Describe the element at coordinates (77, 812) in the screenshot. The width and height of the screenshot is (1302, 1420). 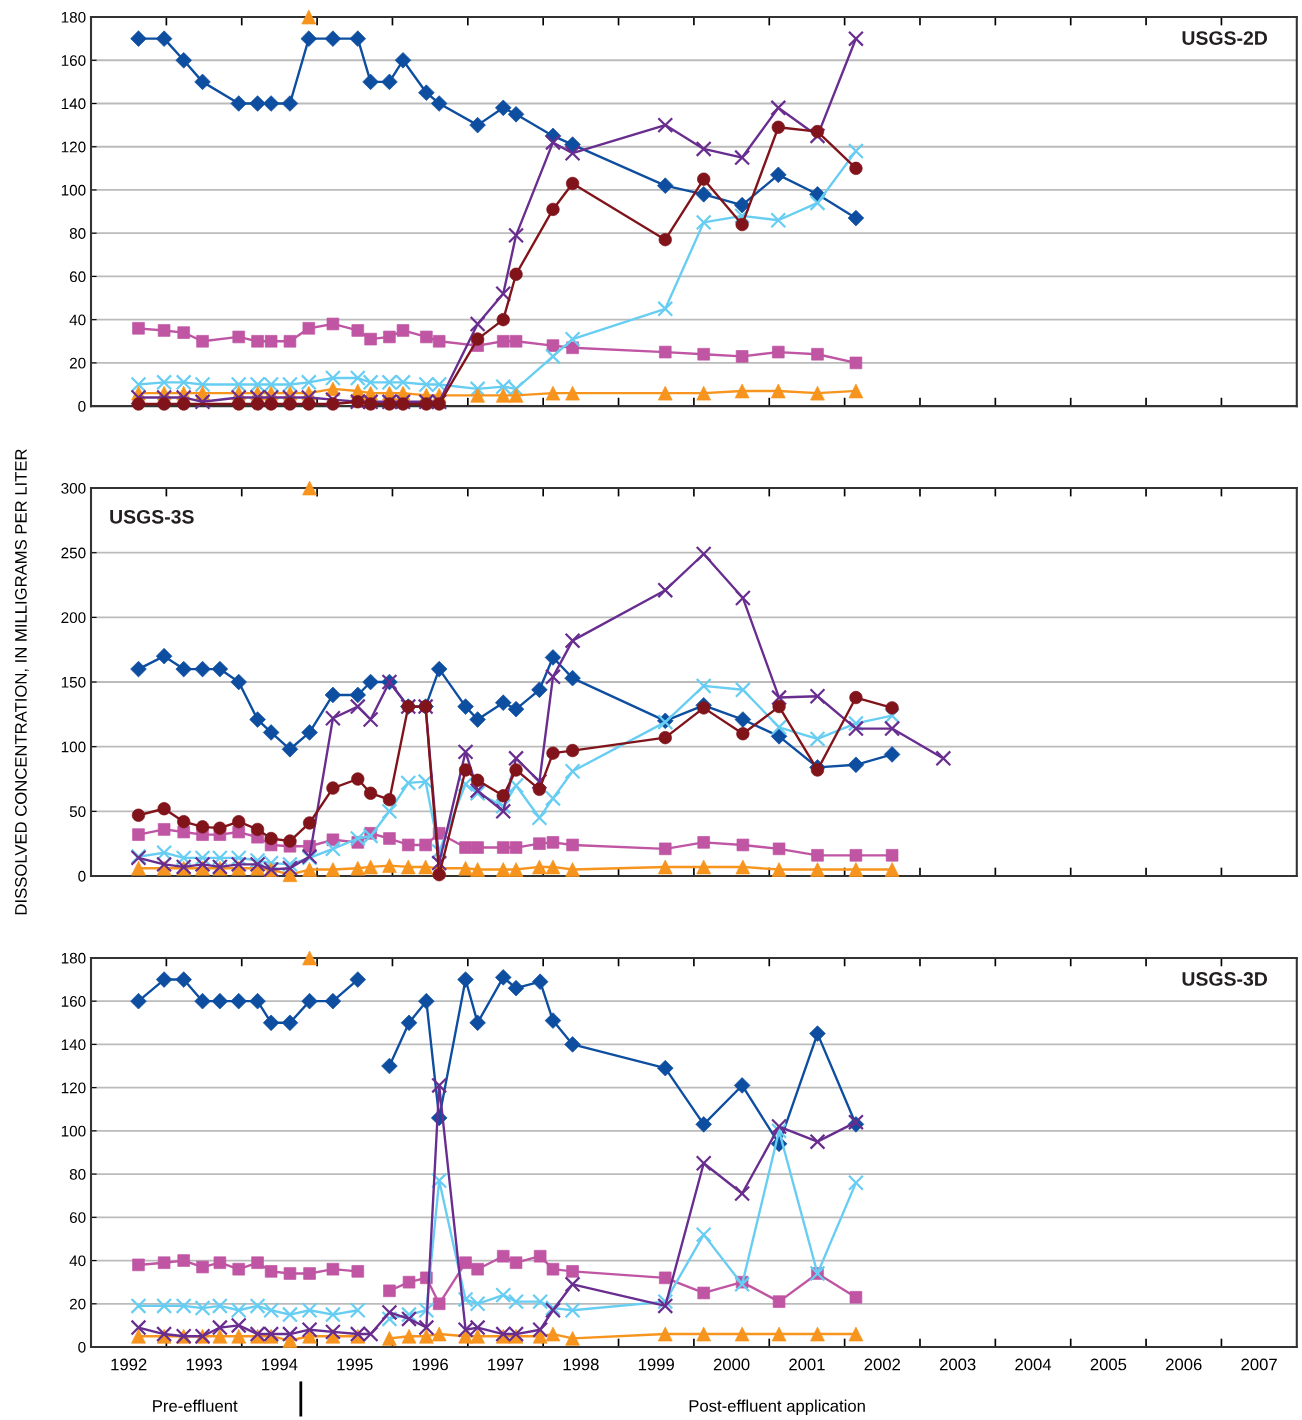
I see `y-tick-label: 50` at that location.